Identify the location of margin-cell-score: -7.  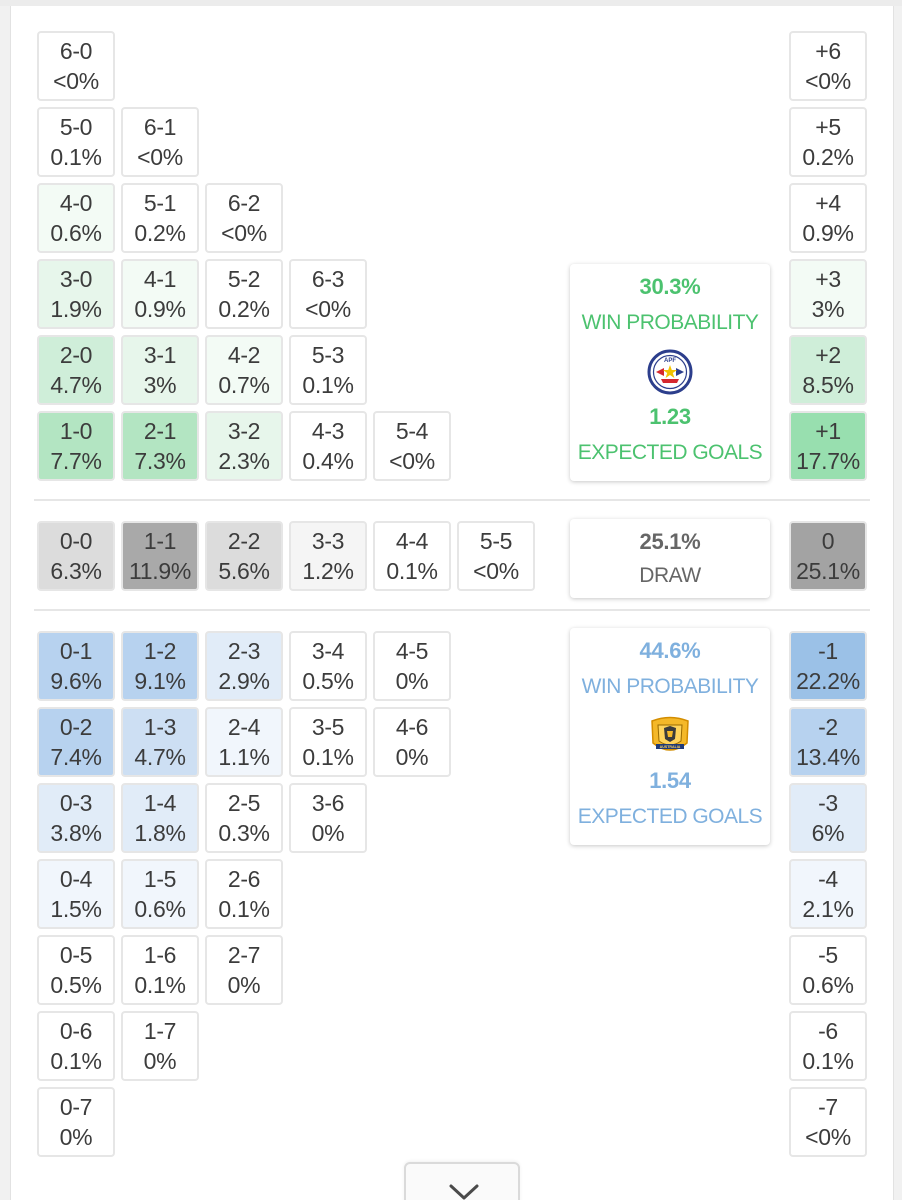
(828, 1107).